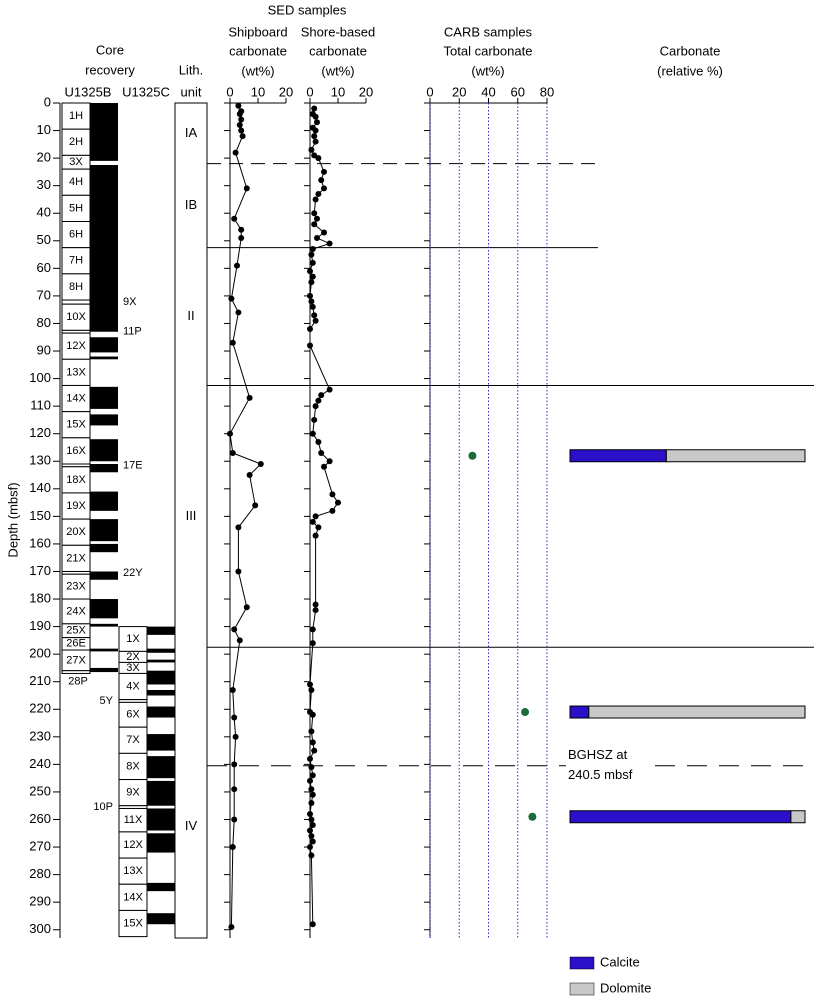 The width and height of the screenshot is (824, 998). I want to click on core-label: 4H, so click(76, 182).